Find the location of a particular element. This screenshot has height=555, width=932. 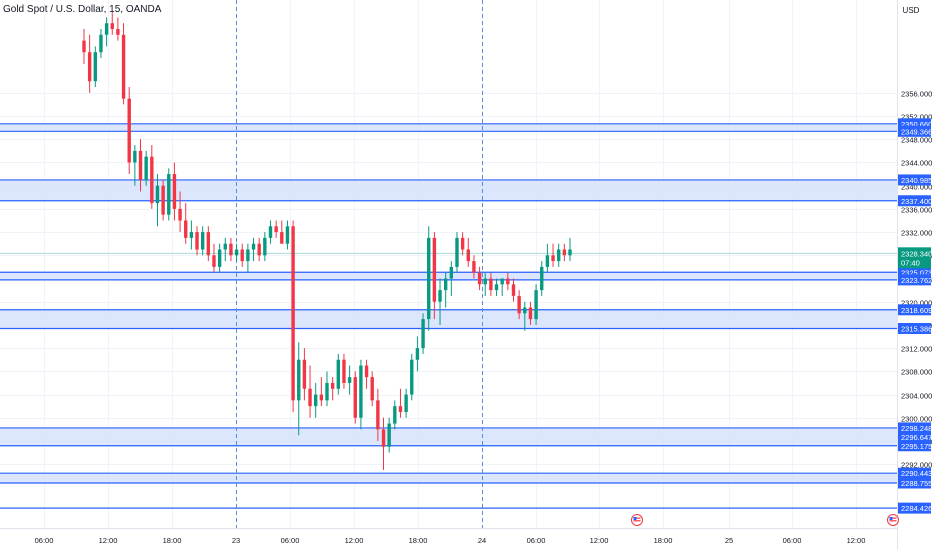

time-tick-label: 24 is located at coordinates (482, 540).